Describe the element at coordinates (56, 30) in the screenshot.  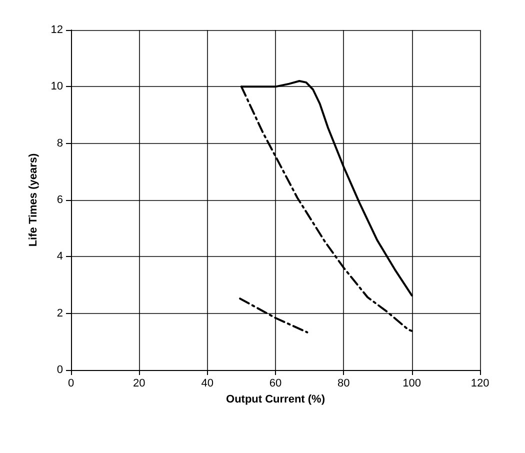
I see `y-tick-label: 12` at that location.